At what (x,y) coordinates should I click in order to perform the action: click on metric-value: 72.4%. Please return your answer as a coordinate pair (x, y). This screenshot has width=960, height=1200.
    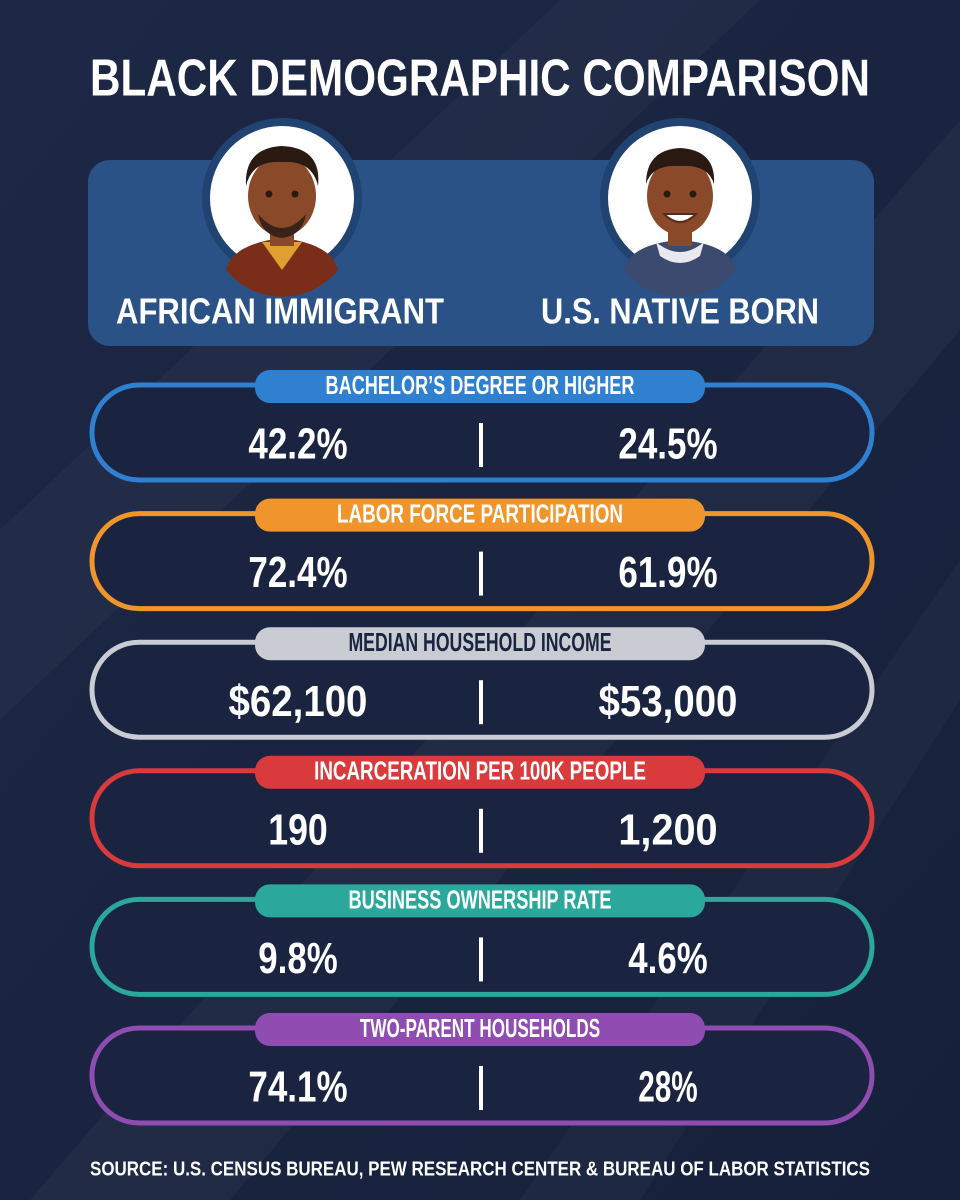
    Looking at the image, I should click on (297, 572).